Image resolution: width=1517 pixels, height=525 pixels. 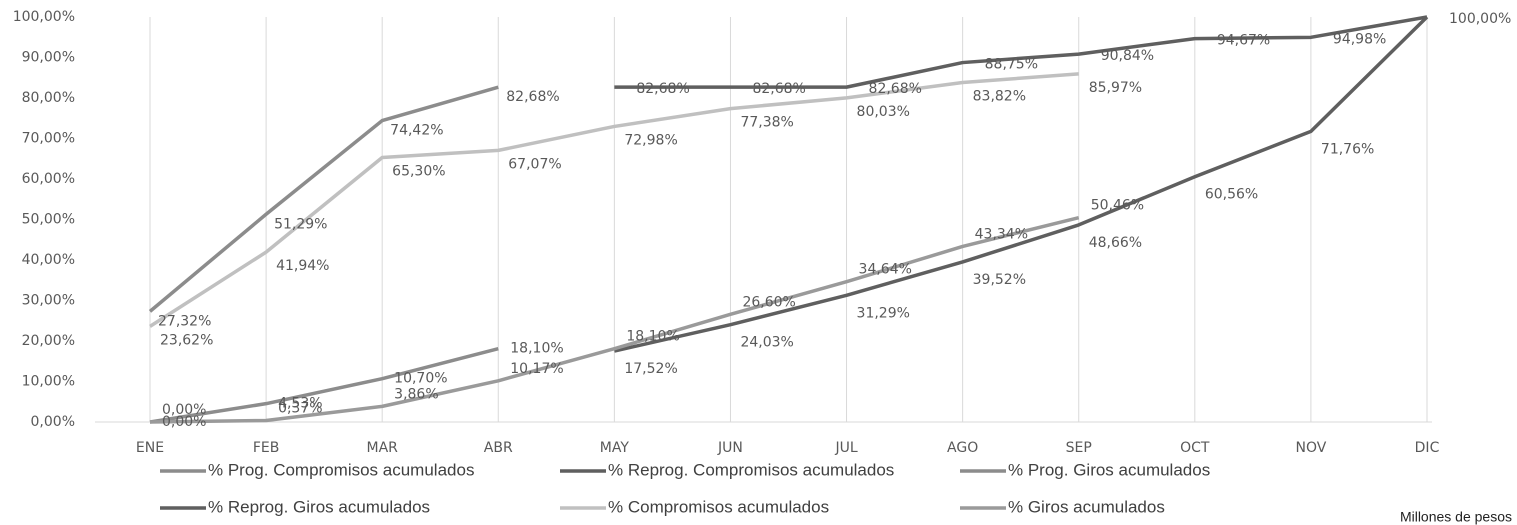 What do you see at coordinates (718, 506) in the screenshot?
I see `legend-label: % Compromisos acumulados` at bounding box center [718, 506].